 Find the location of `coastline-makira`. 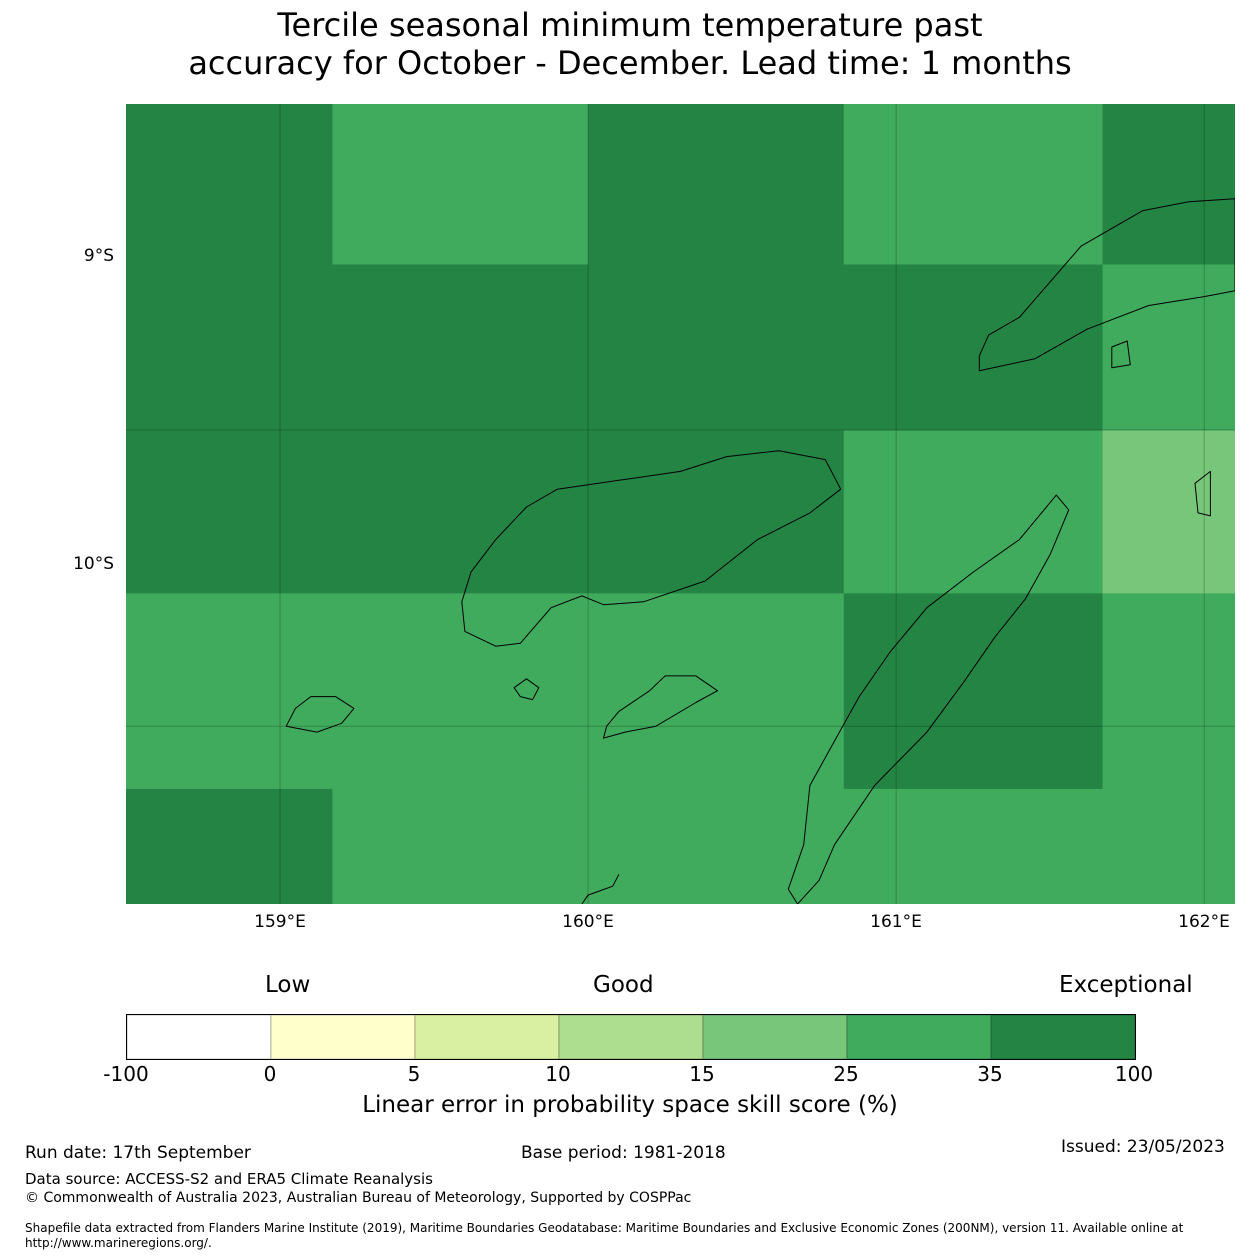

coastline-makira is located at coordinates (1106, 285).